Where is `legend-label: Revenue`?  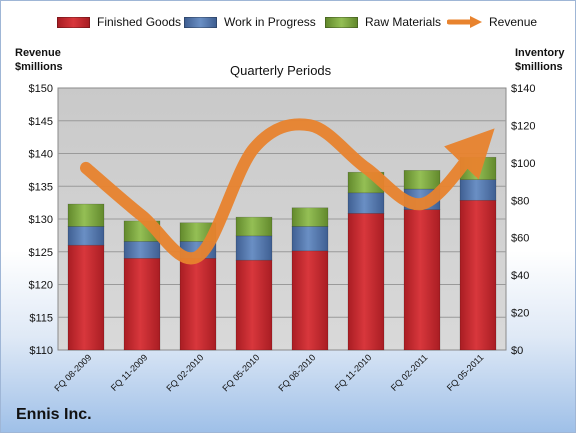
legend-label: Revenue is located at coordinates (513, 22).